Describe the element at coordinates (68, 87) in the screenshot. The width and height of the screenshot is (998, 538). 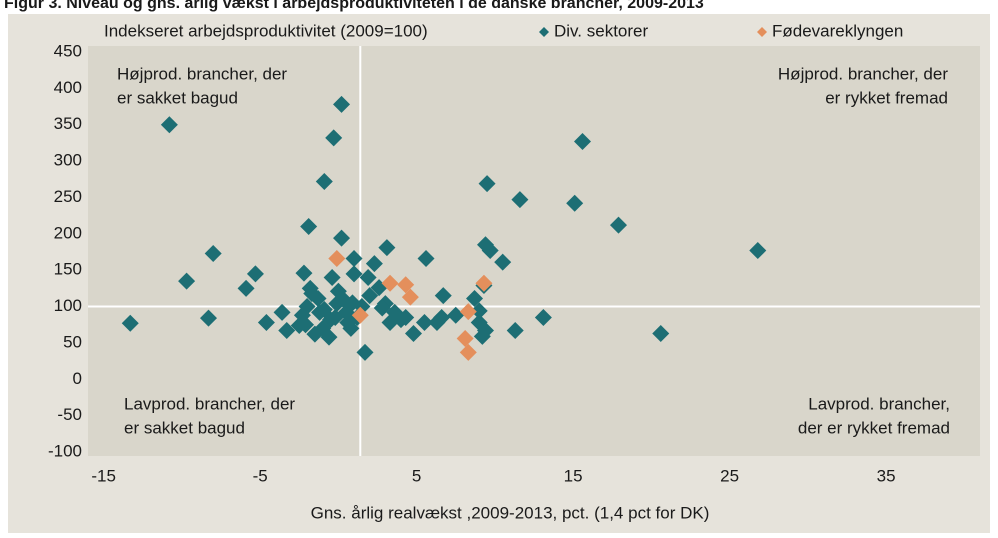
I see `y-tick-label: 400` at that location.